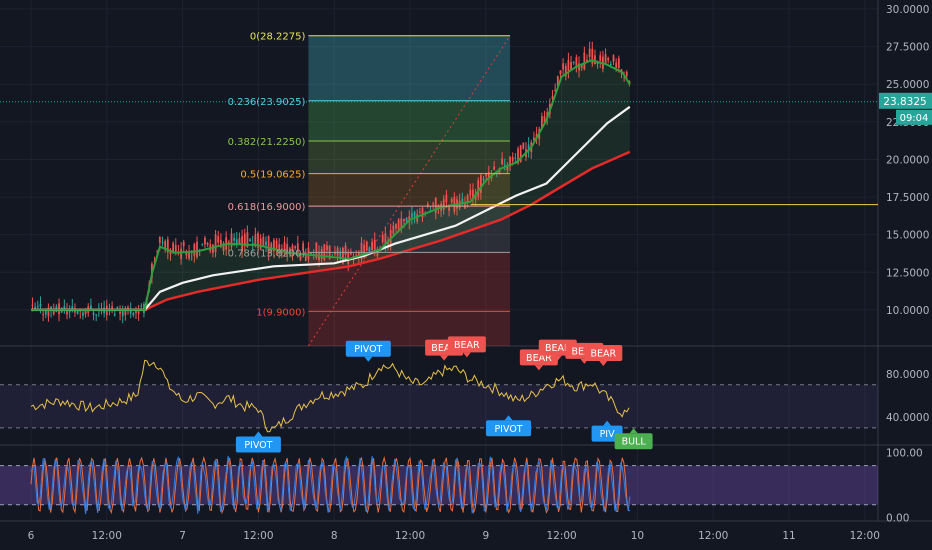 Image resolution: width=932 pixels, height=550 pixels. What do you see at coordinates (409, 121) in the screenshot?
I see `fib-zone` at bounding box center [409, 121].